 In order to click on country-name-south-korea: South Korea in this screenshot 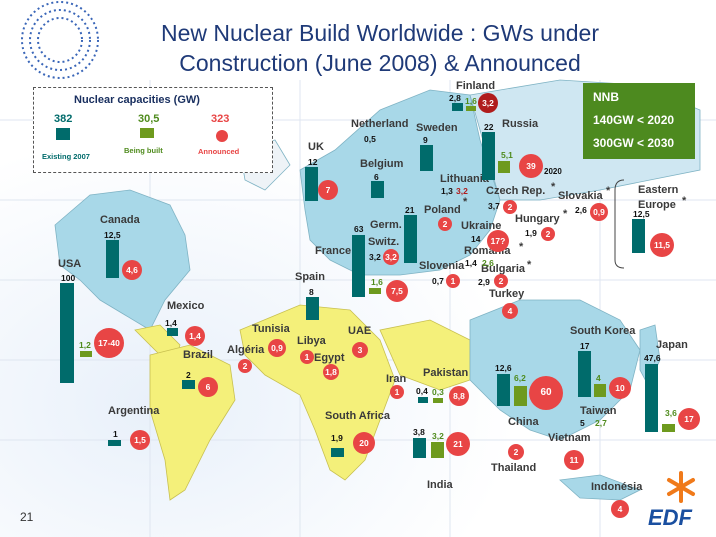, I will do `click(603, 331)`.